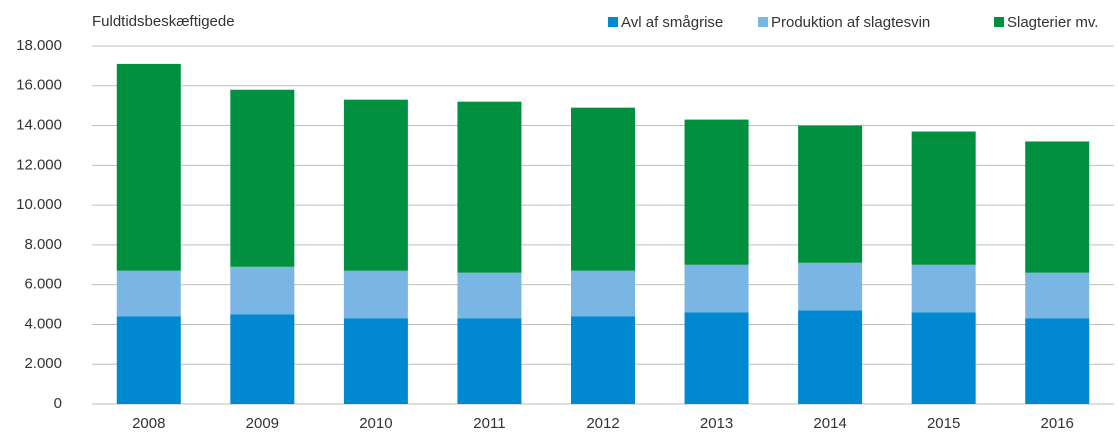  Describe the element at coordinates (39, 204) in the screenshot. I see `y-tick-label: 10.000` at that location.